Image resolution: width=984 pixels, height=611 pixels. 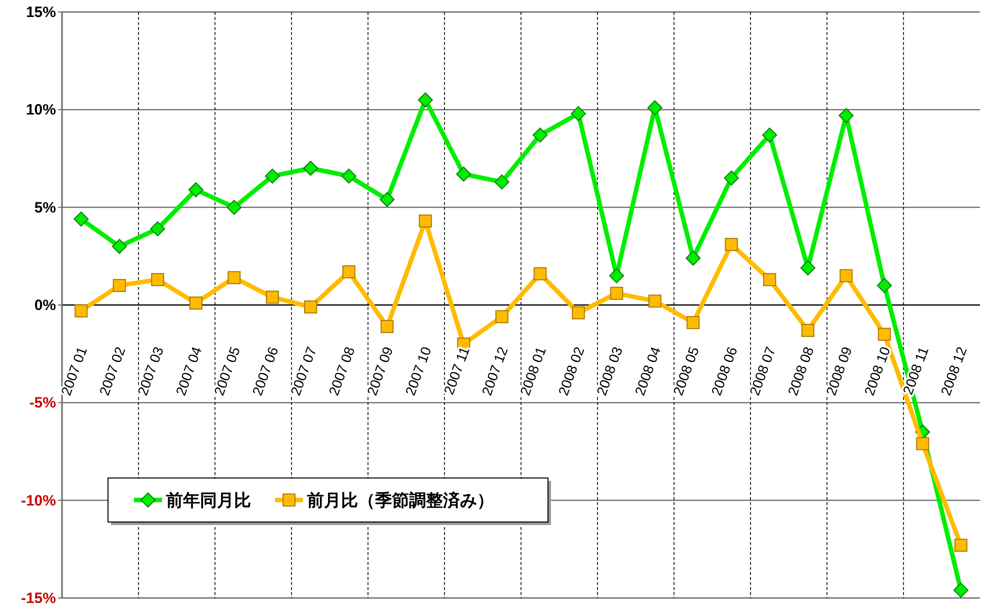 What do you see at coordinates (400, 500) in the screenshot?
I see `legend-label: 前月比（季節調整済み）` at bounding box center [400, 500].